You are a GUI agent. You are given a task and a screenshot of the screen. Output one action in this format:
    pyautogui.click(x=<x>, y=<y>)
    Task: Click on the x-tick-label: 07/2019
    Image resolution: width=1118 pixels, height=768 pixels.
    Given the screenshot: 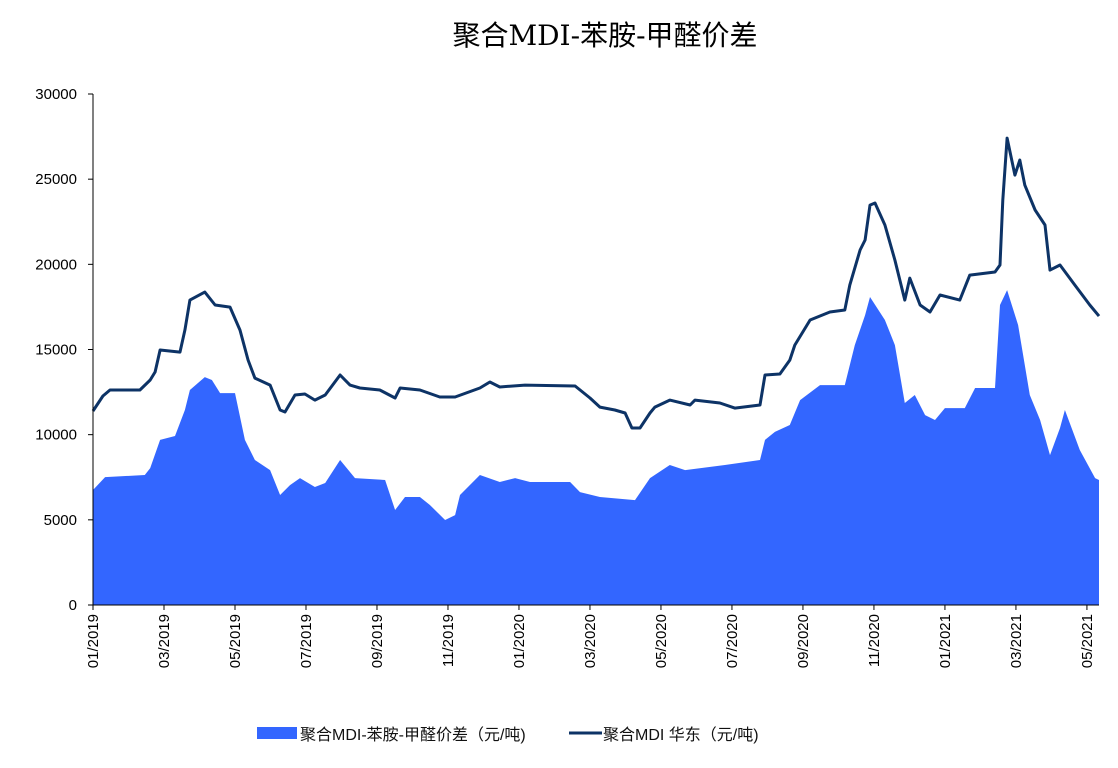 What is the action you would take?
    pyautogui.click(x=306, y=641)
    